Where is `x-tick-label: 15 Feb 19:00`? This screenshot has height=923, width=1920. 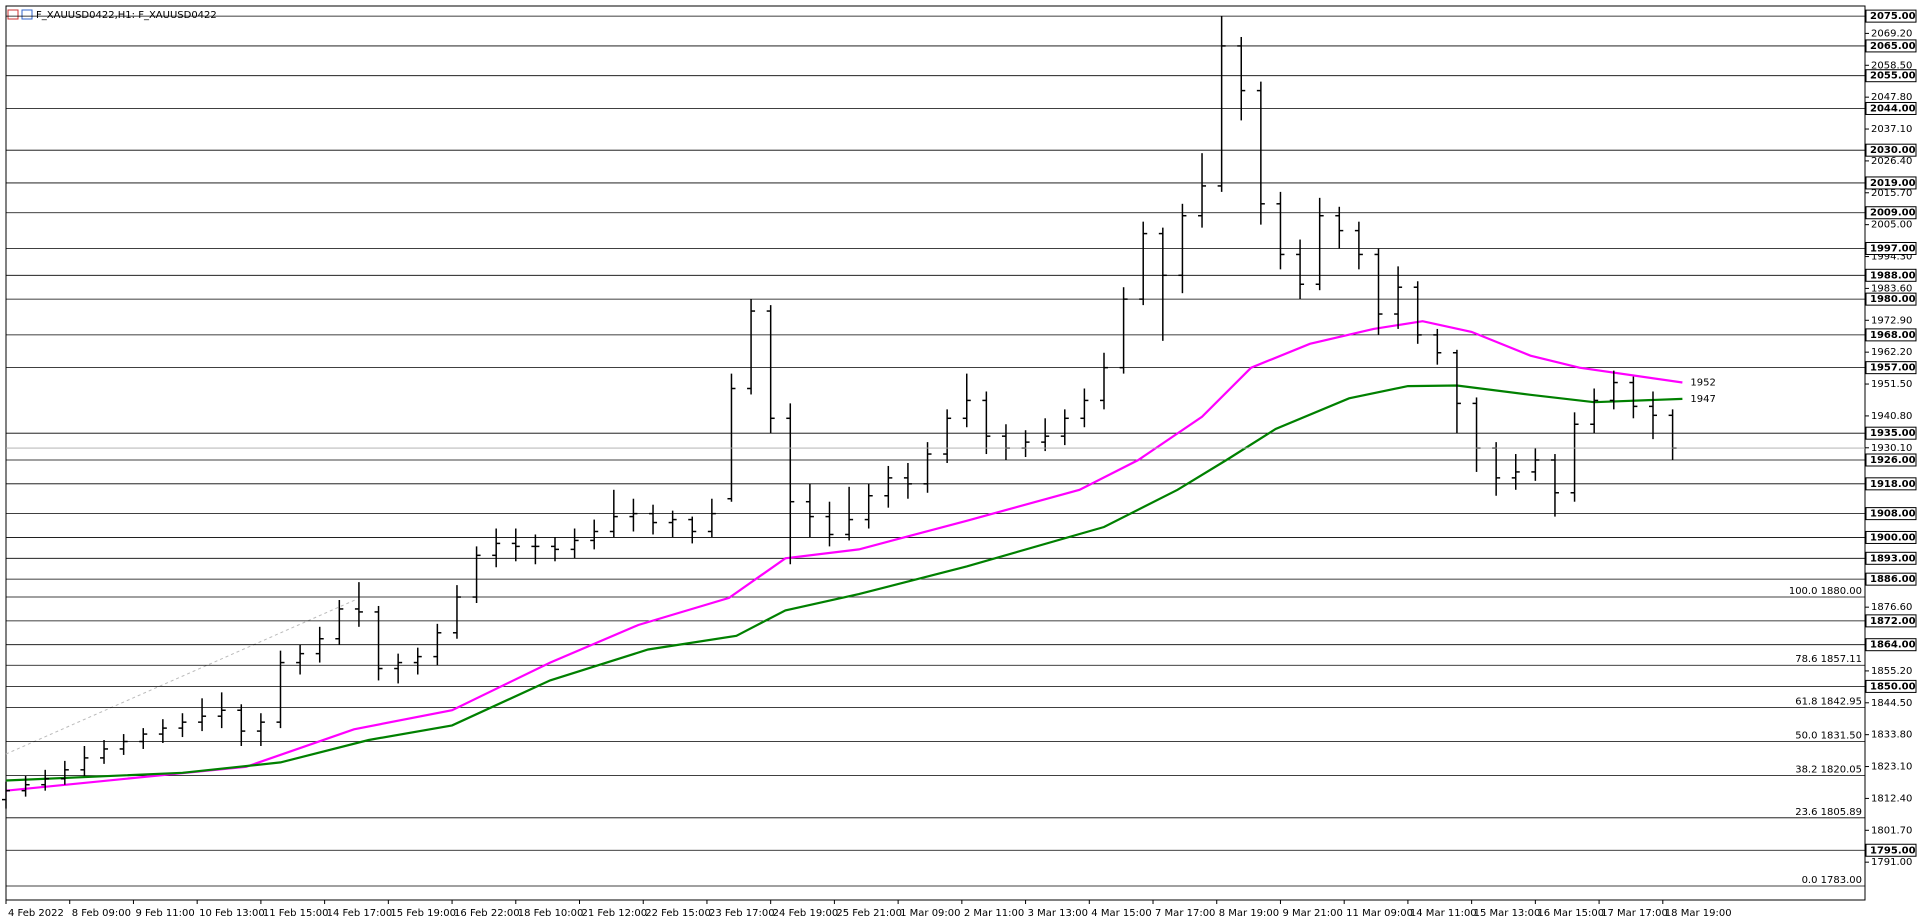
x-tick-label: 15 Feb 19:00 is located at coordinates (423, 913).